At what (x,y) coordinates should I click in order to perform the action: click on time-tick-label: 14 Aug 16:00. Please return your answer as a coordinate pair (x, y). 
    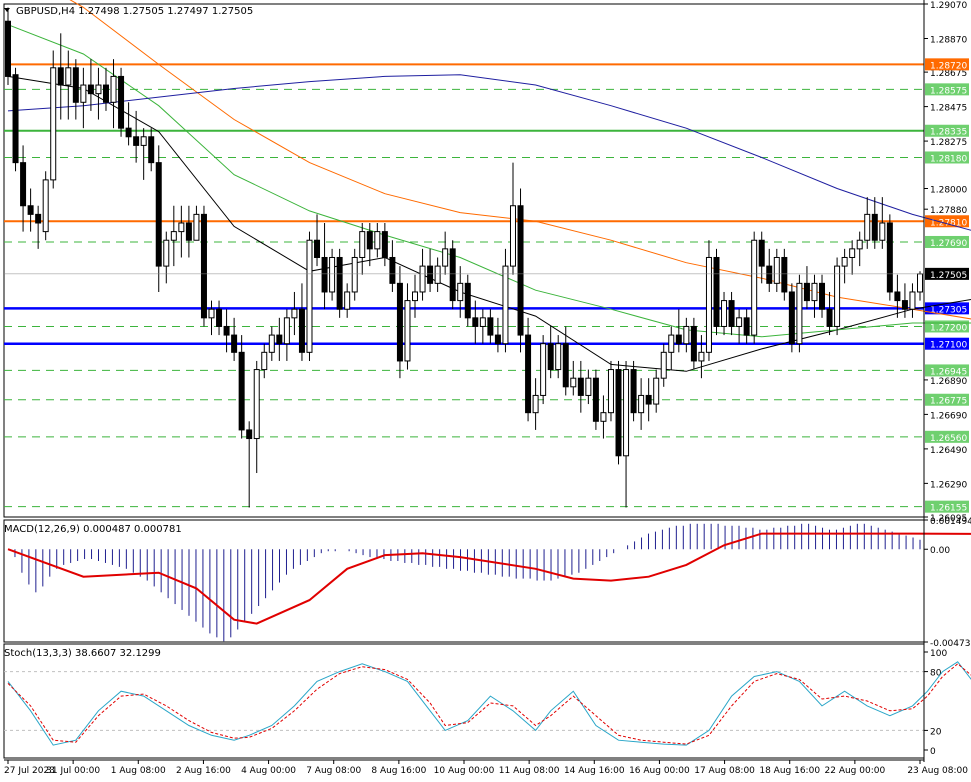
    Looking at the image, I should click on (594, 771).